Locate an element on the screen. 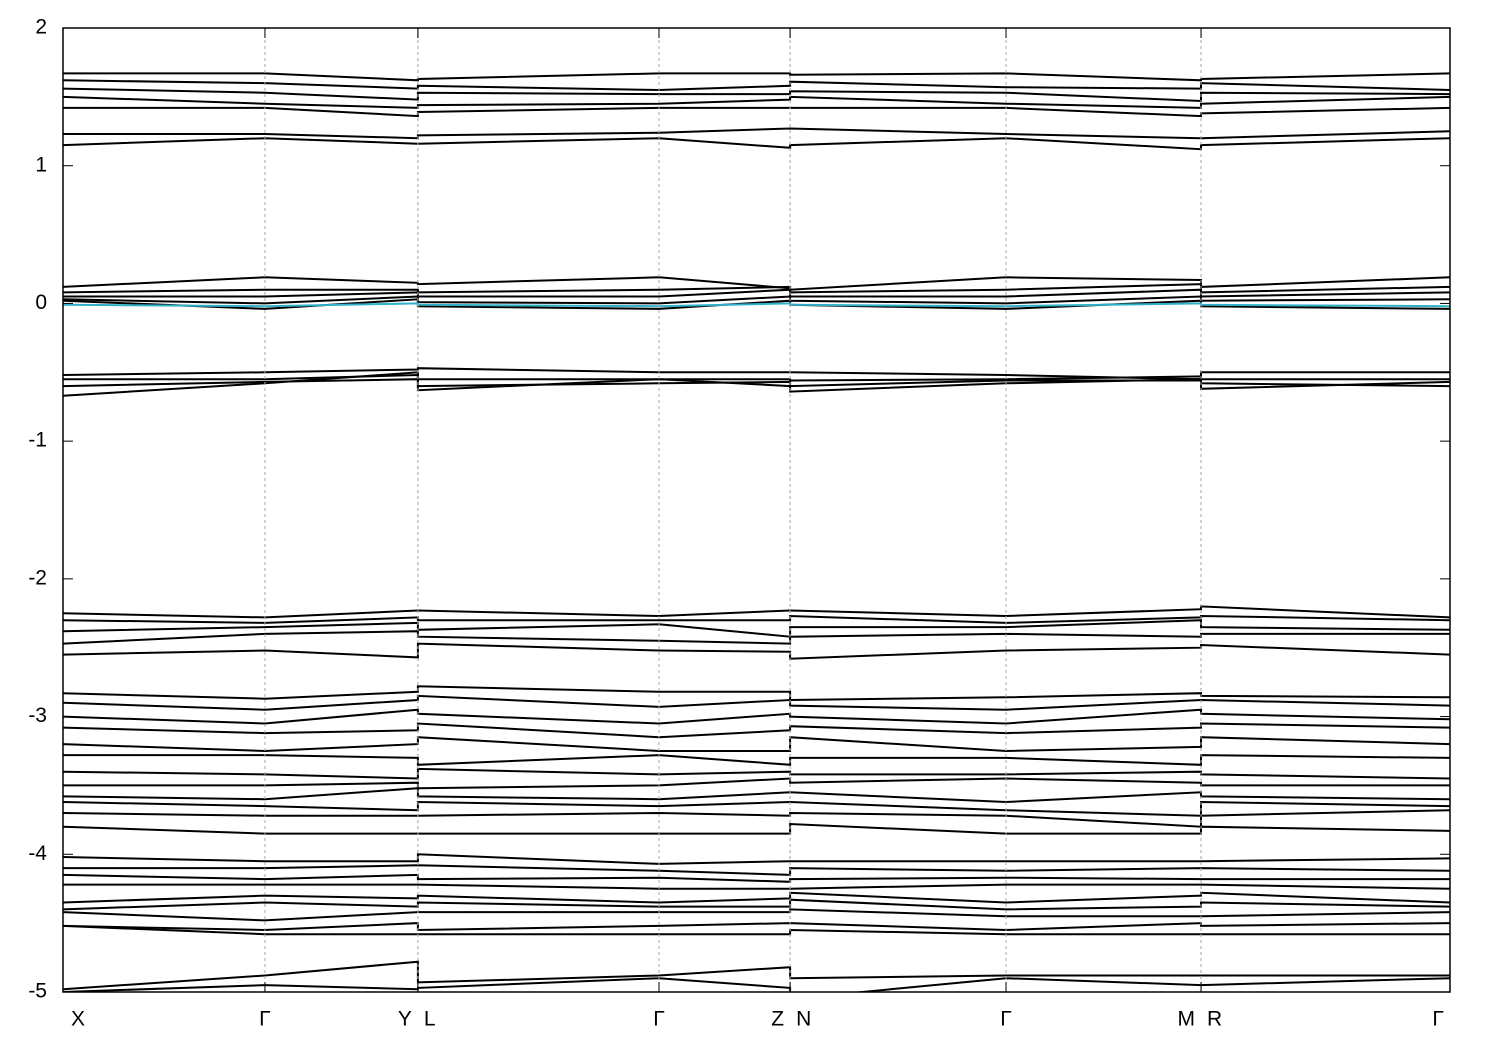 This screenshot has height=1050, width=1500. x-tick-label: N is located at coordinates (803, 1019).